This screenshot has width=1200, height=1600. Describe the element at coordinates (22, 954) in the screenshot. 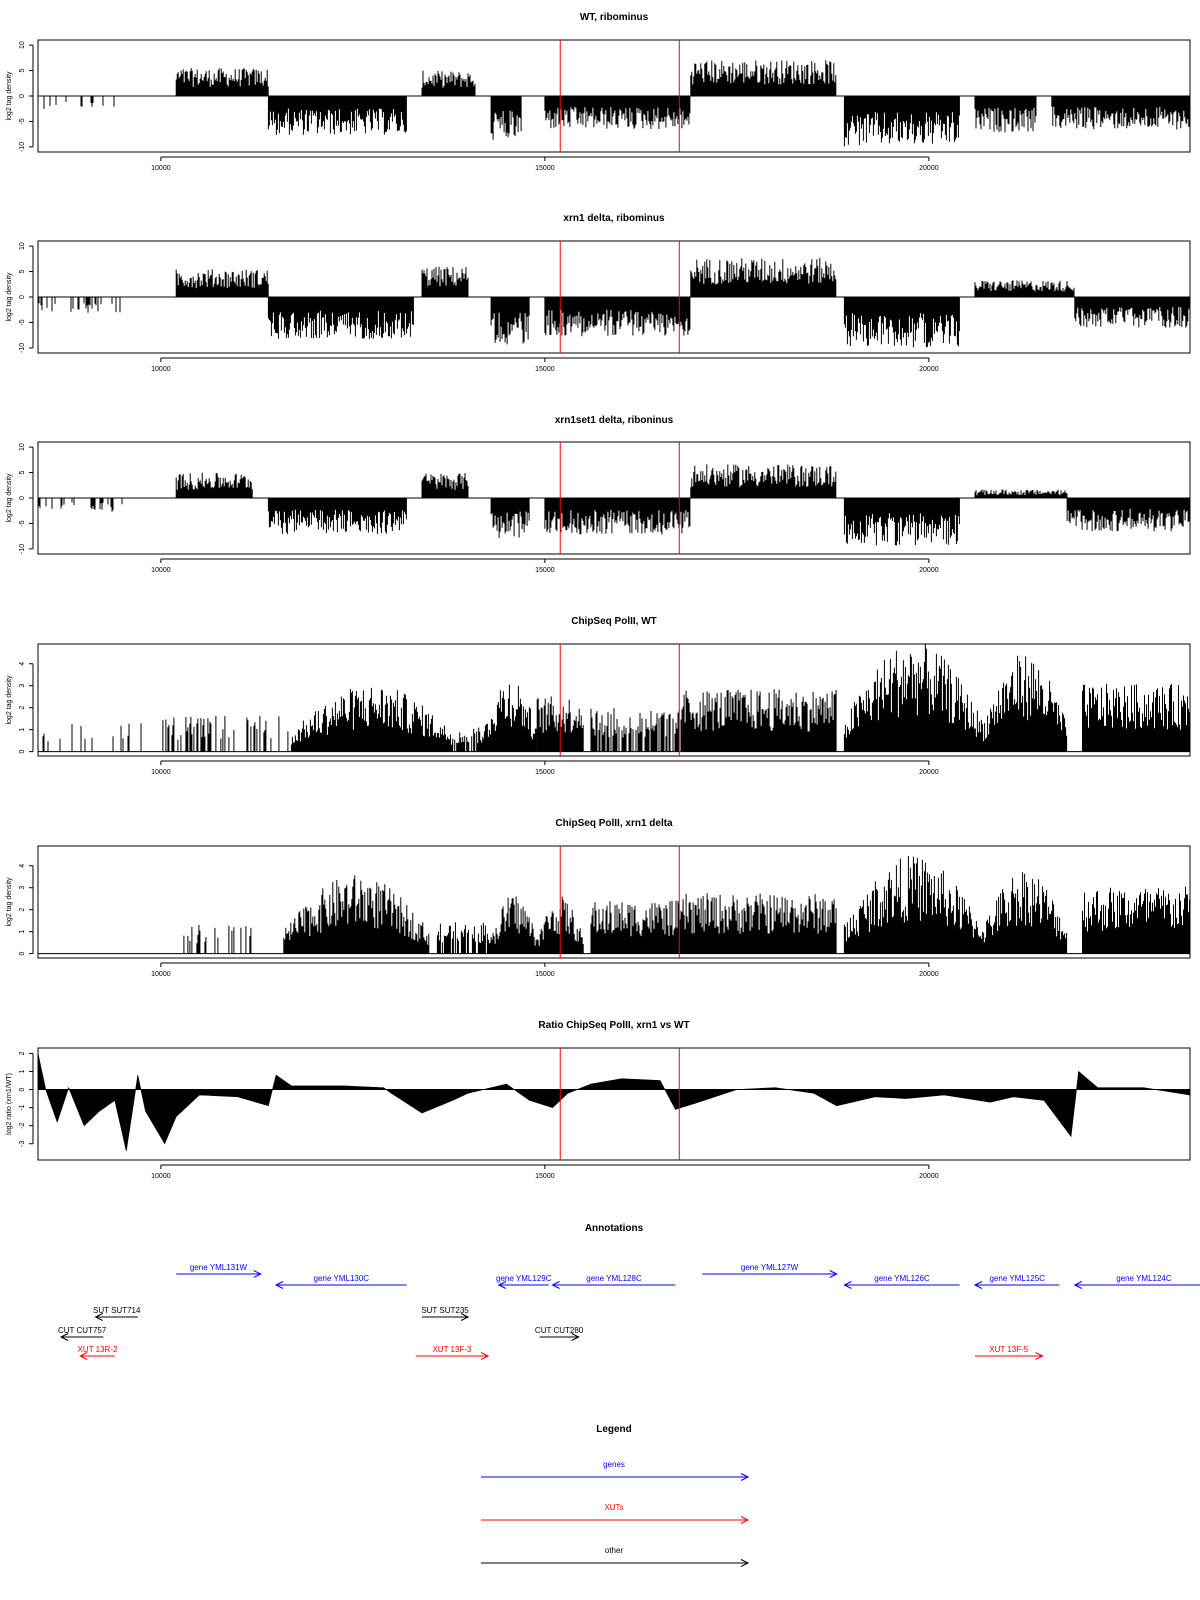

I see `y-tick-label: 0` at that location.